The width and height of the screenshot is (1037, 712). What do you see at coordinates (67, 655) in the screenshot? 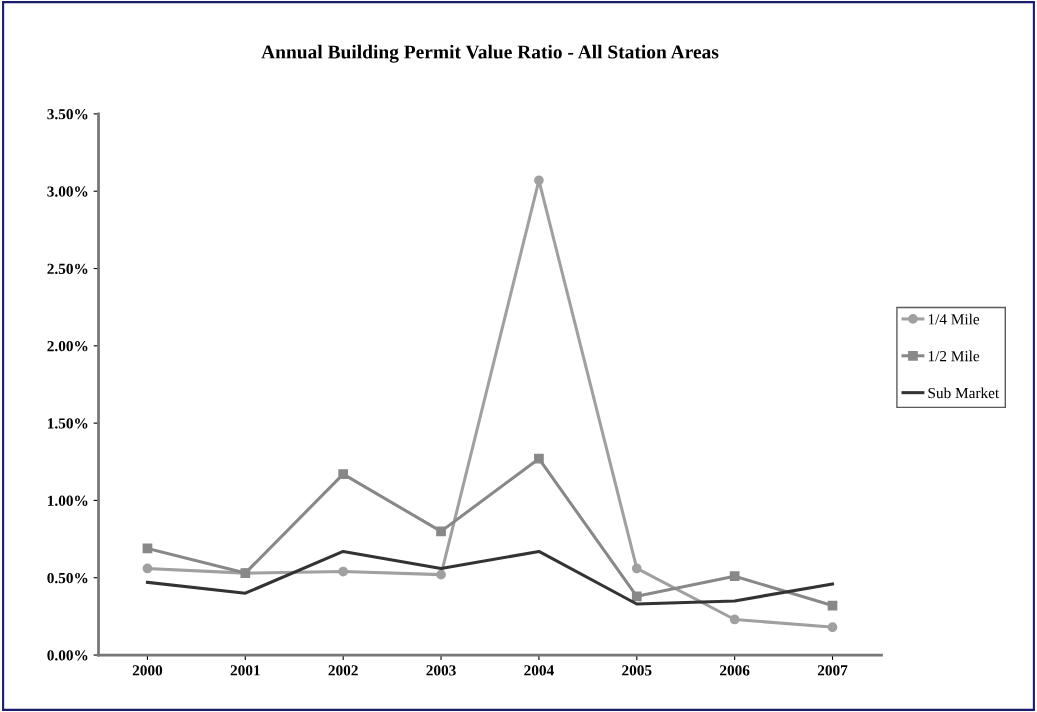
I see `y-tick-label: 0.00%` at bounding box center [67, 655].